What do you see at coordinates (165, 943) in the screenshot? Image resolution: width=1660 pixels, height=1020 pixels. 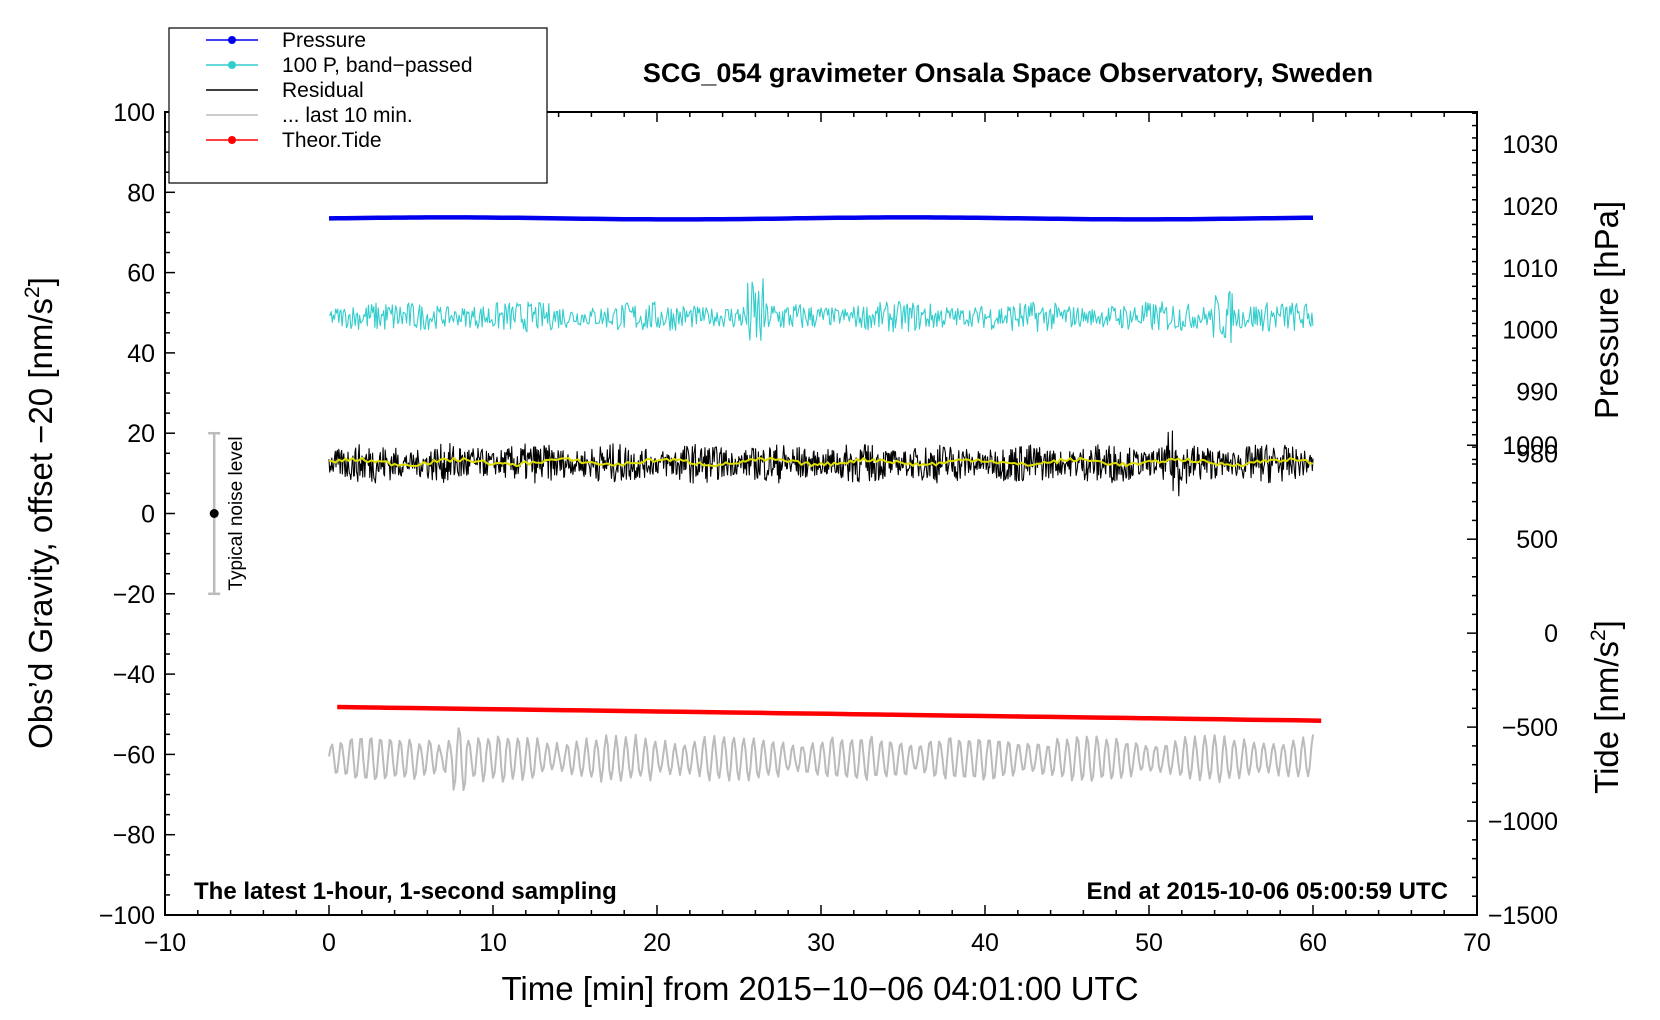 I see `x-tick-label: −10` at bounding box center [165, 943].